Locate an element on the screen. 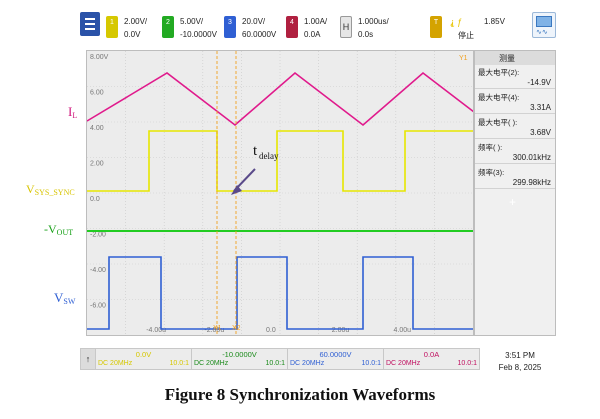 The height and width of the screenshot is (419, 600). channel-2-offset: -10.0000V is located at coordinates (198, 34).